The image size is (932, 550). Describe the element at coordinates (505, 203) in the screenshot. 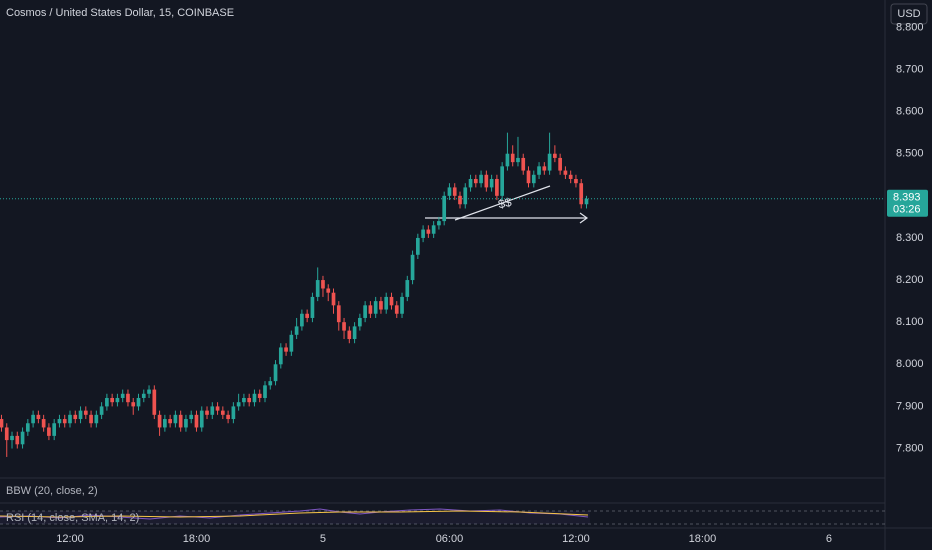

I see `annotation: $$` at that location.